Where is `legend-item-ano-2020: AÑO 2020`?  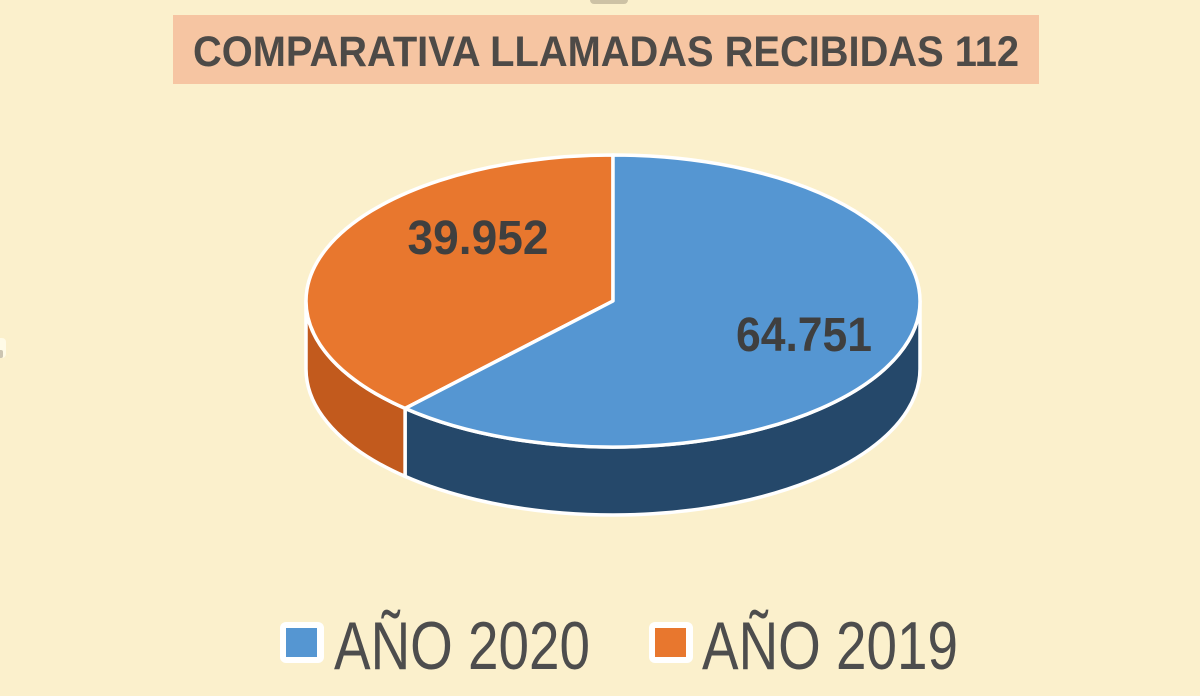
legend-item-ano-2020: AÑO 2020 is located at coordinates (435, 646).